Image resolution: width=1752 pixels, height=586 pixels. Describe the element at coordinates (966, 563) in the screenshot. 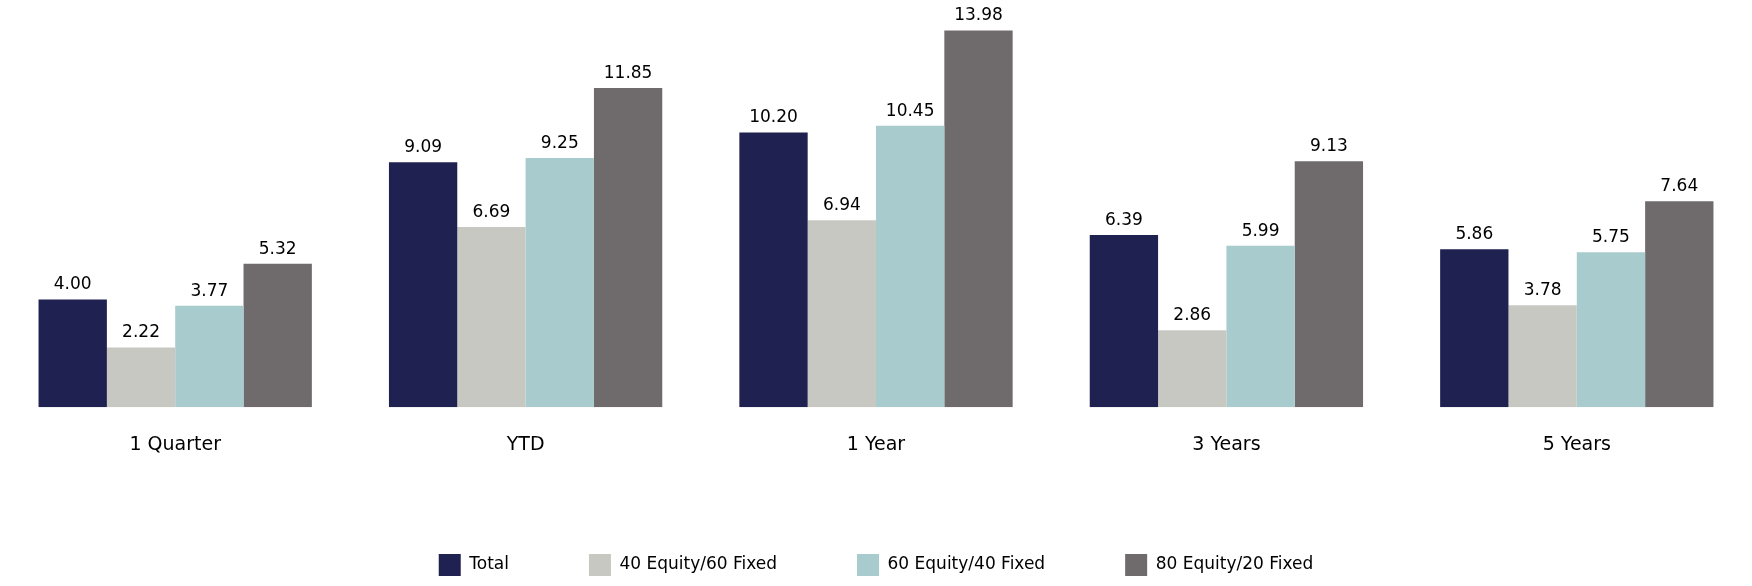

I see `legend-label: 60 Equity/40 Fixed` at that location.